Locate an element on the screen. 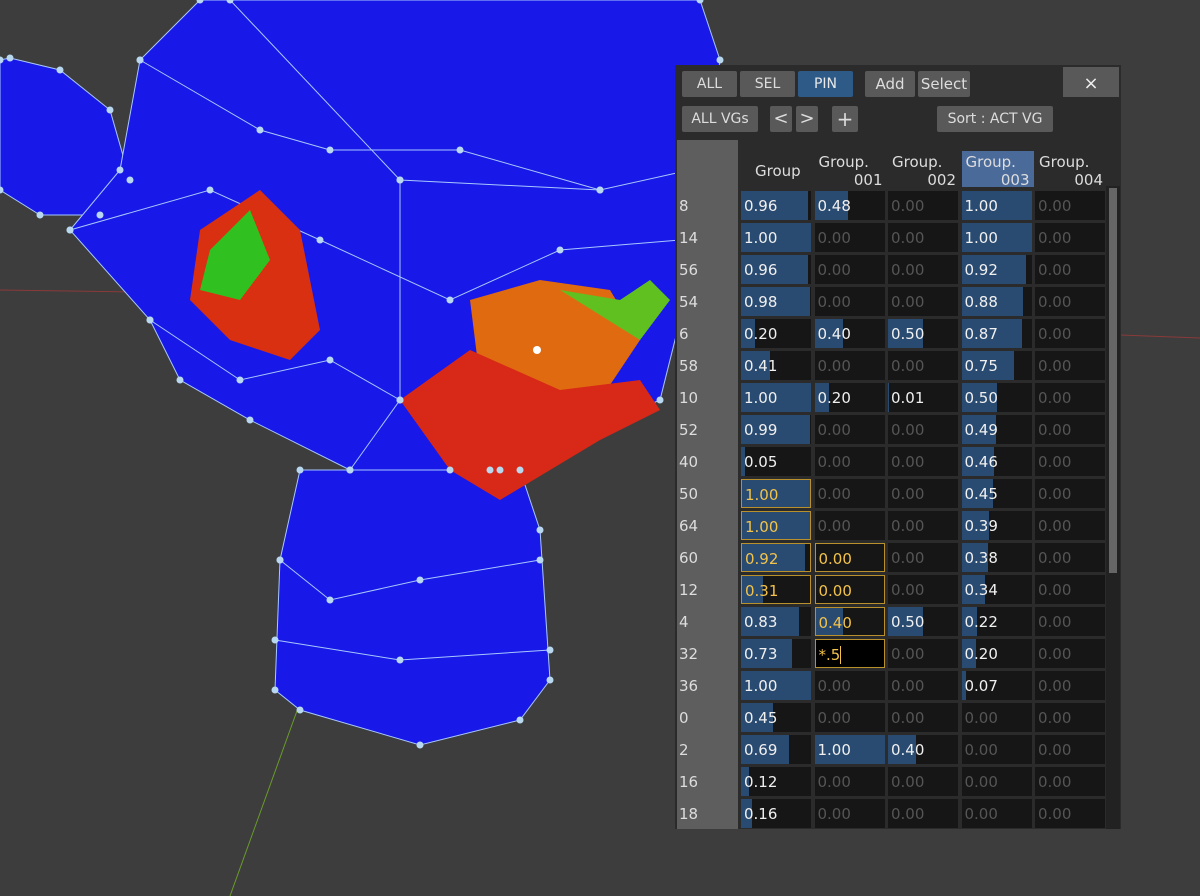 The height and width of the screenshot is (896, 1200). weight-cell: 0.92 is located at coordinates (776, 557).